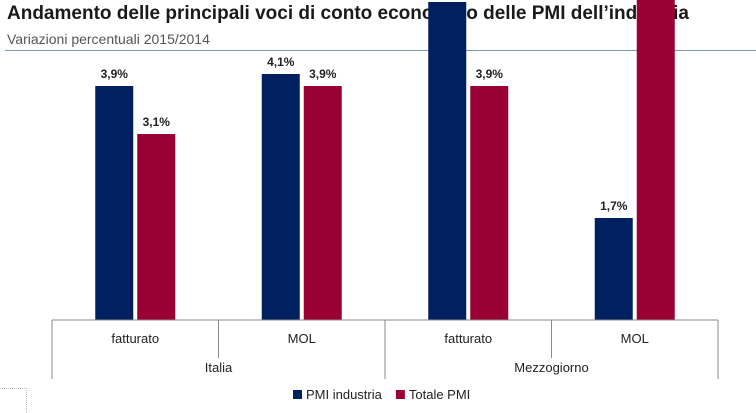 The image size is (756, 413). What do you see at coordinates (108, 39) in the screenshot?
I see `chart-subtitle: Variazioni percentuali 2015/2014` at bounding box center [108, 39].